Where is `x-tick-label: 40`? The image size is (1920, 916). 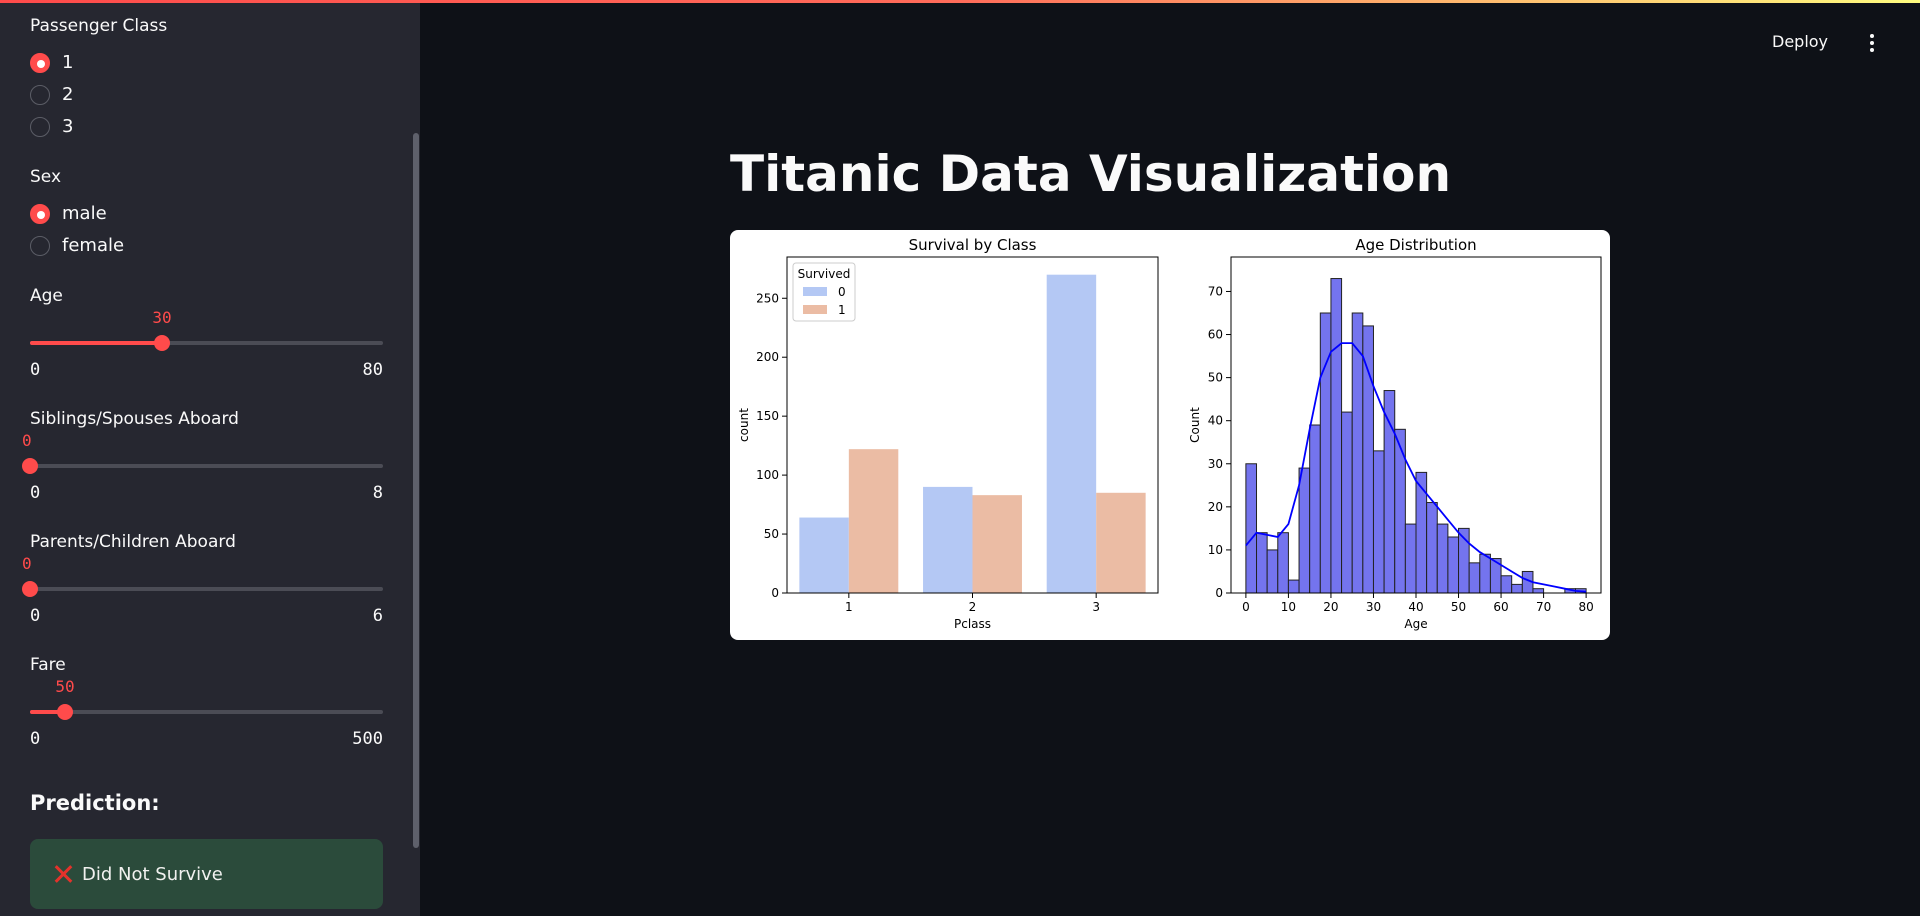 x-tick-label: 40 is located at coordinates (1415, 607).